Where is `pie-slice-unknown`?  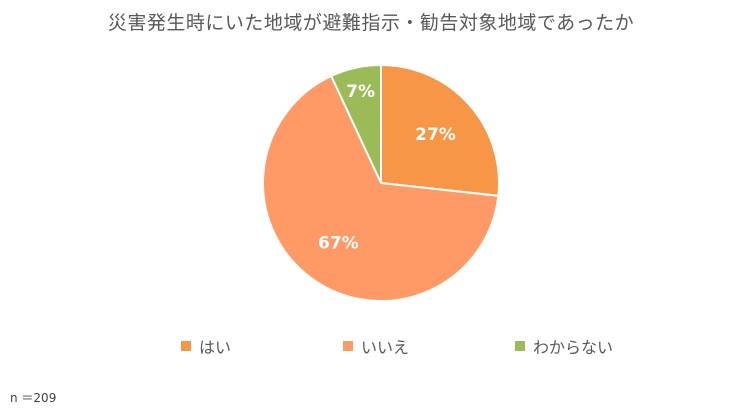 pie-slice-unknown is located at coordinates (355, 123).